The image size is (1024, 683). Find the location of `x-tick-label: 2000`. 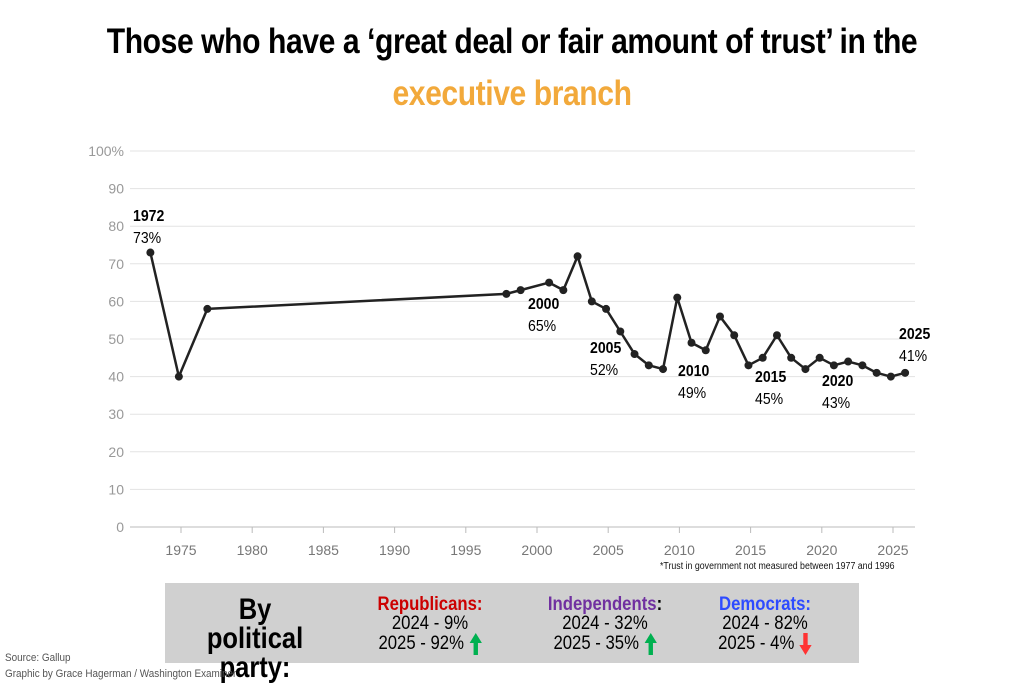

x-tick-label: 2000 is located at coordinates (536, 550).